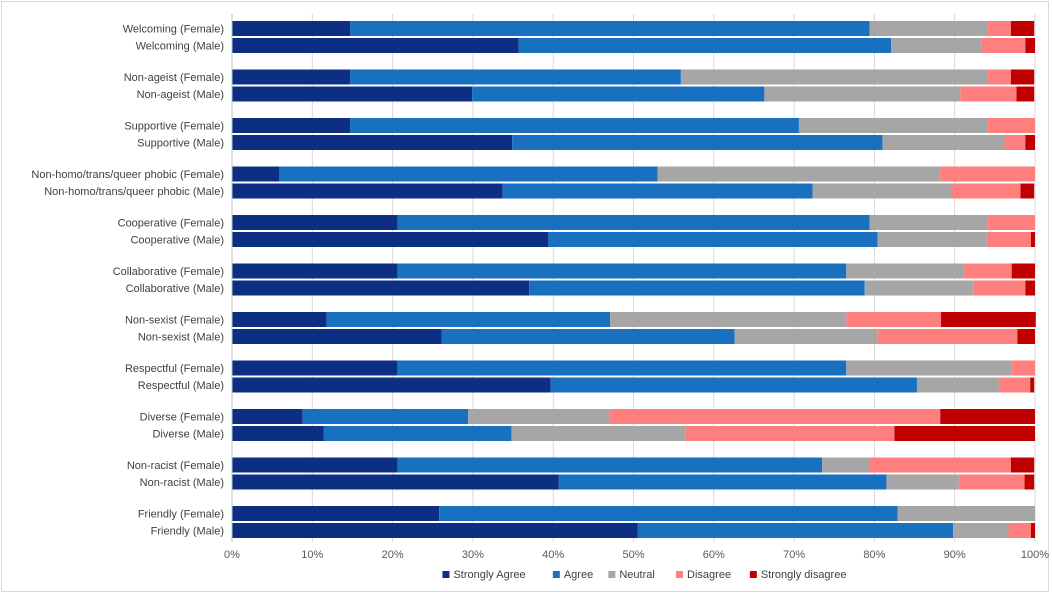 The height and width of the screenshot is (595, 1052). I want to click on bar-cooperative-male-agree, so click(713, 239).